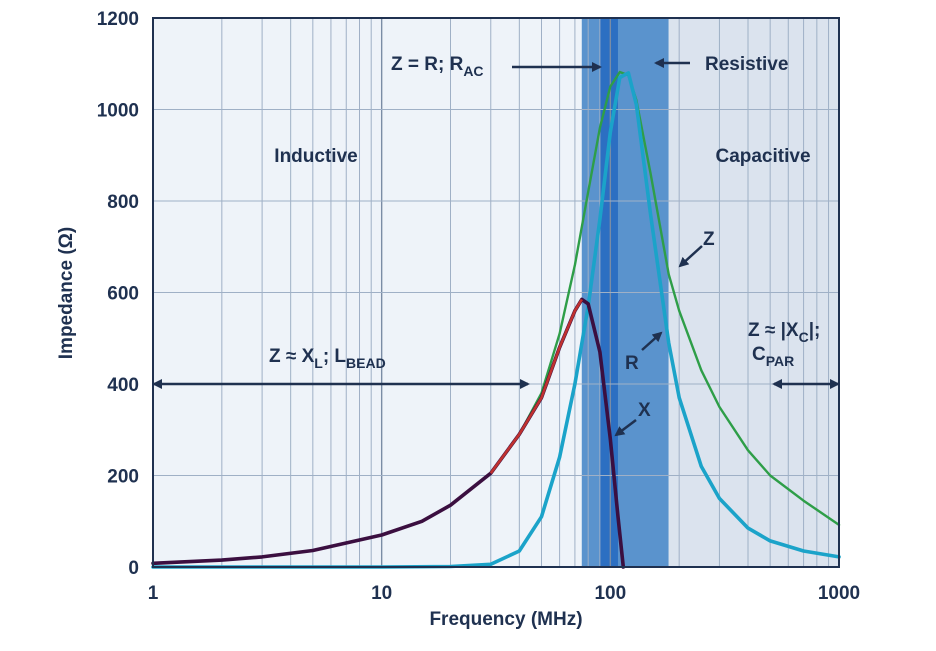  What do you see at coordinates (746, 64) in the screenshot?
I see `region-label-resistive: Resistive` at bounding box center [746, 64].